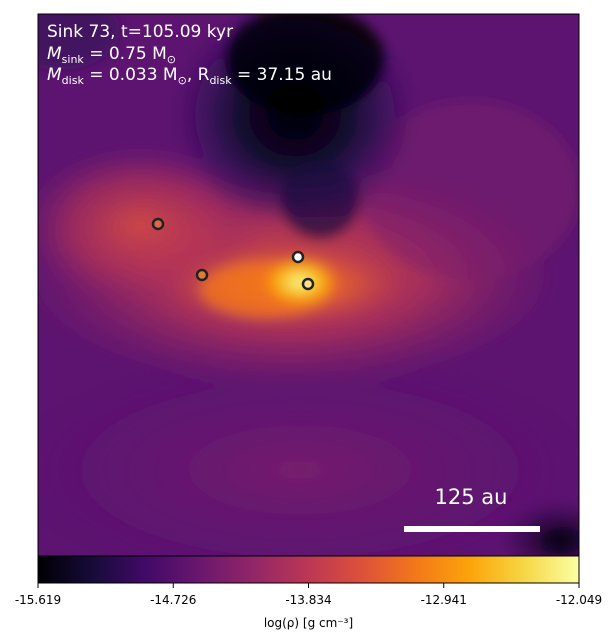  What do you see at coordinates (308, 569) in the screenshot?
I see `colorbar` at bounding box center [308, 569].